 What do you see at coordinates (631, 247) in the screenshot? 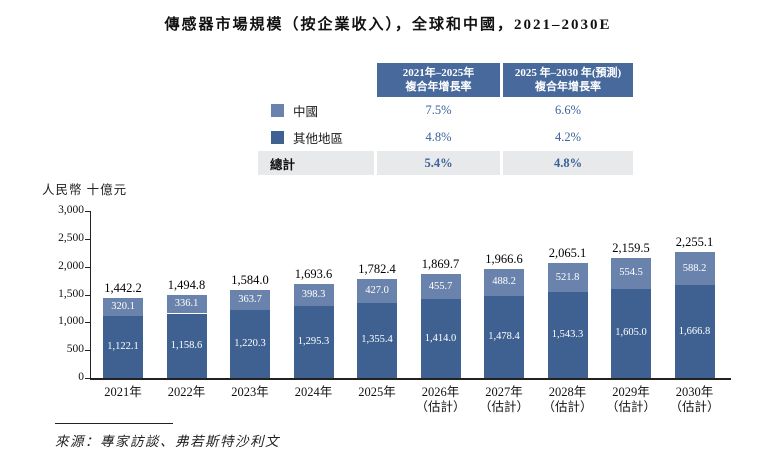
I see `bar-total-label: 2,159.5` at bounding box center [631, 247].